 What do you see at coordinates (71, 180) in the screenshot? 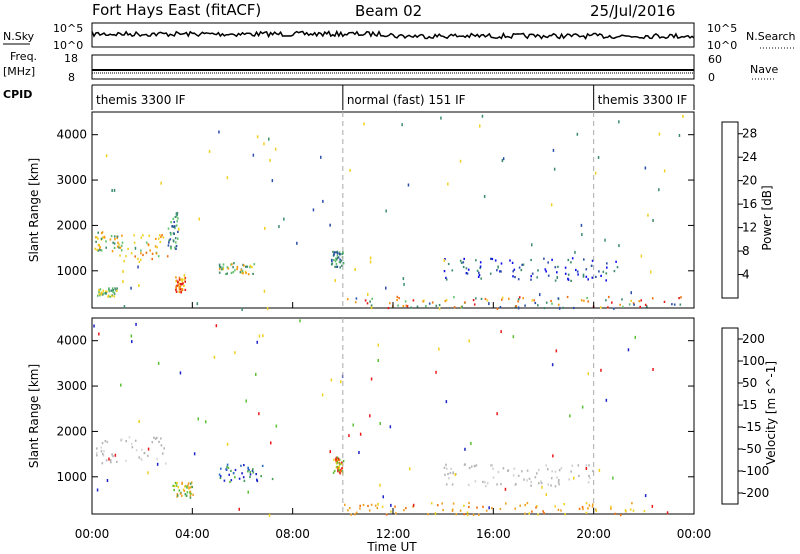
I see `y-tick-label: 3000` at bounding box center [71, 180].